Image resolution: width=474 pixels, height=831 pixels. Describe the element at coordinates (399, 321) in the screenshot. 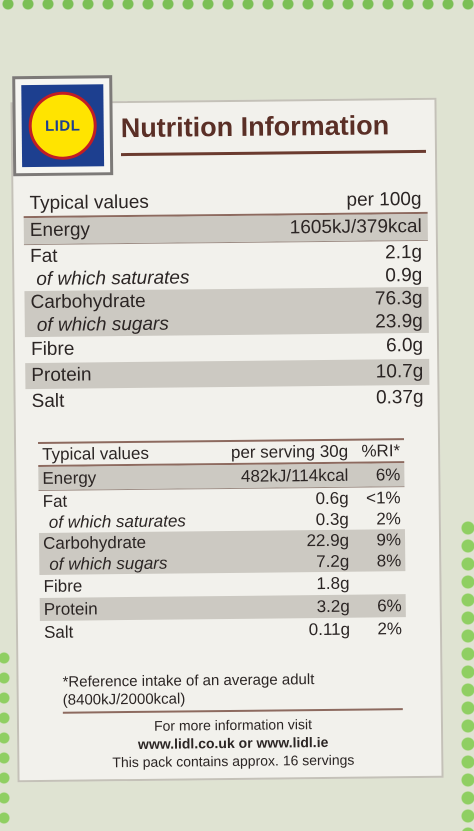

I see `row-value: 23.9g` at that location.